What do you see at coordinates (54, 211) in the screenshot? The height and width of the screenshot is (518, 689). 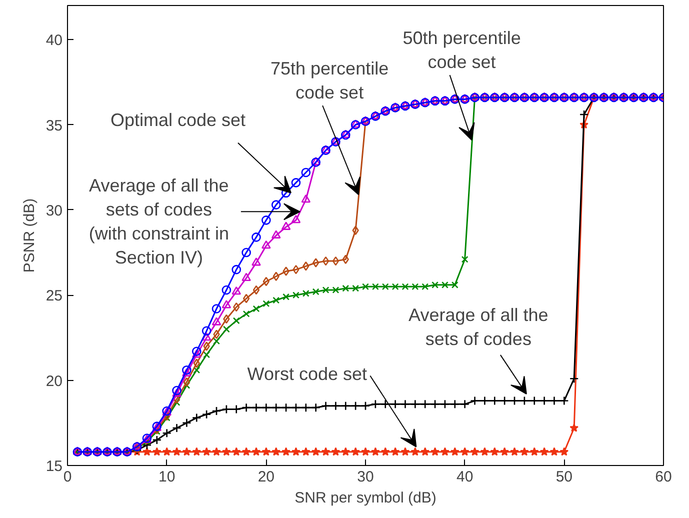 I see `y-tick-label: 30` at bounding box center [54, 211].